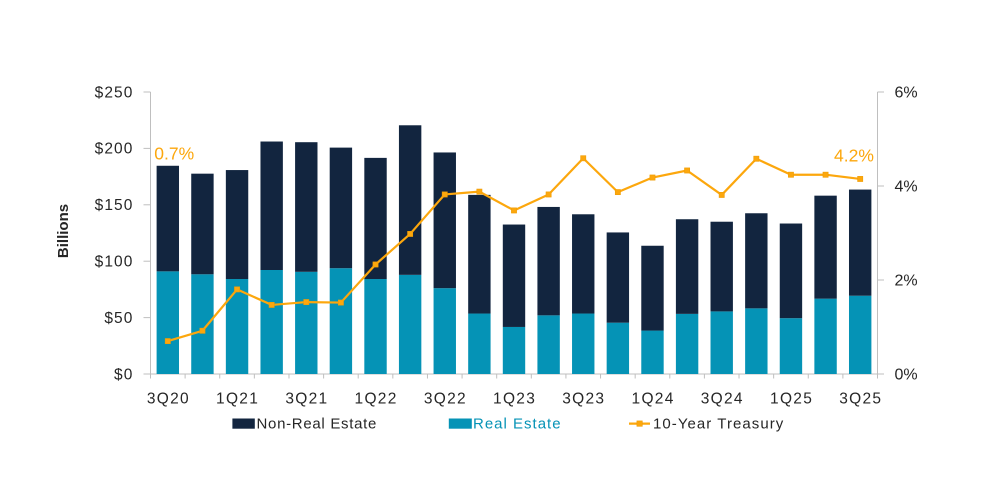  I want to click on svg-text: 0.7%, so click(174, 154).